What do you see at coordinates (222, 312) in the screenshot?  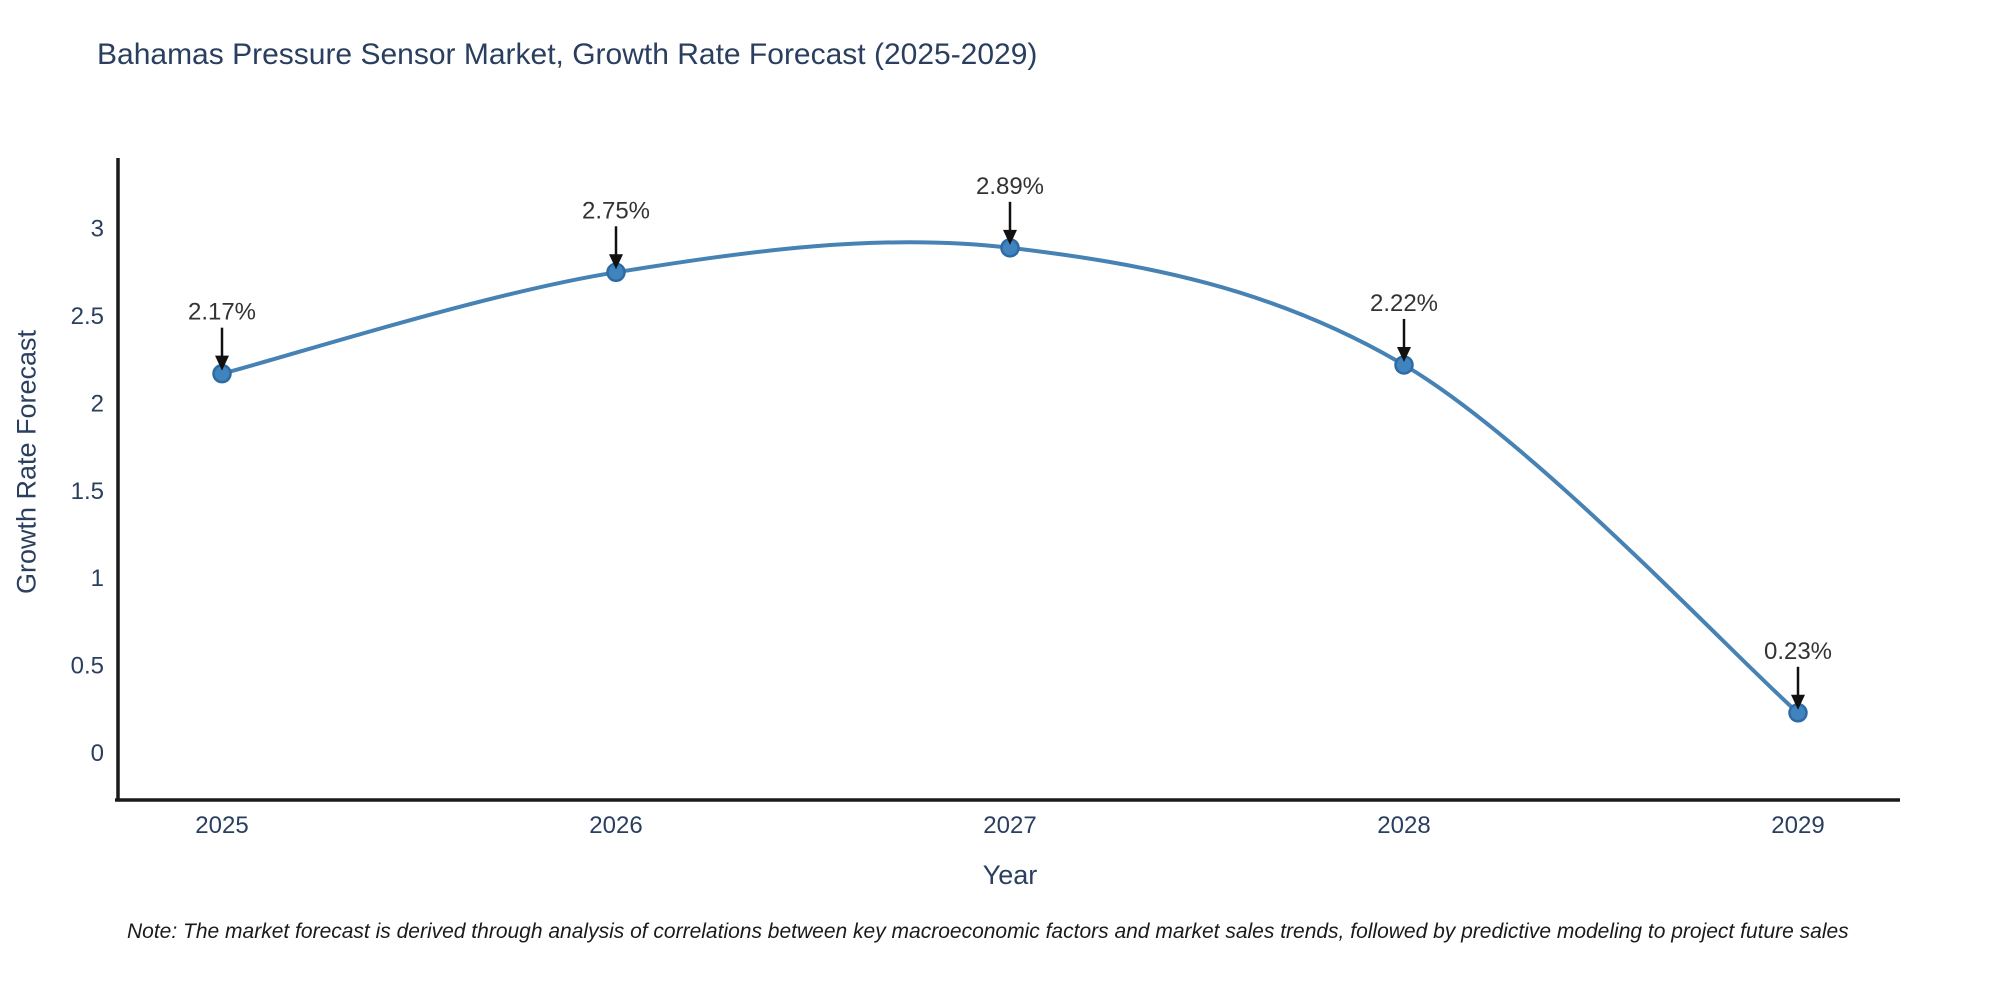 I see `data-point-label: 2.17%` at bounding box center [222, 312].